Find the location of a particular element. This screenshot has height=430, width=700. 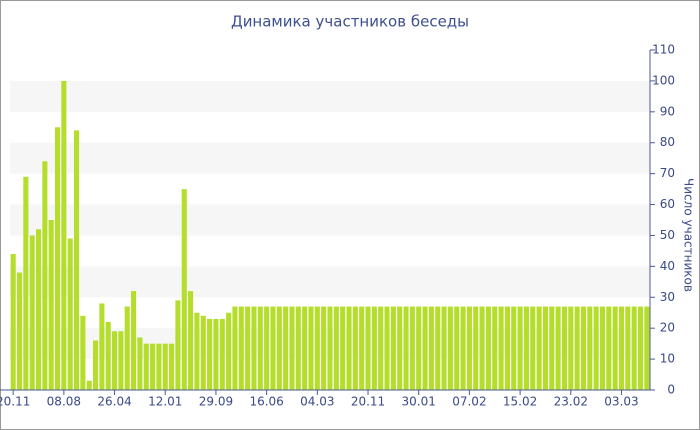

x-tick-label: 20.11 is located at coordinates (15, 402).